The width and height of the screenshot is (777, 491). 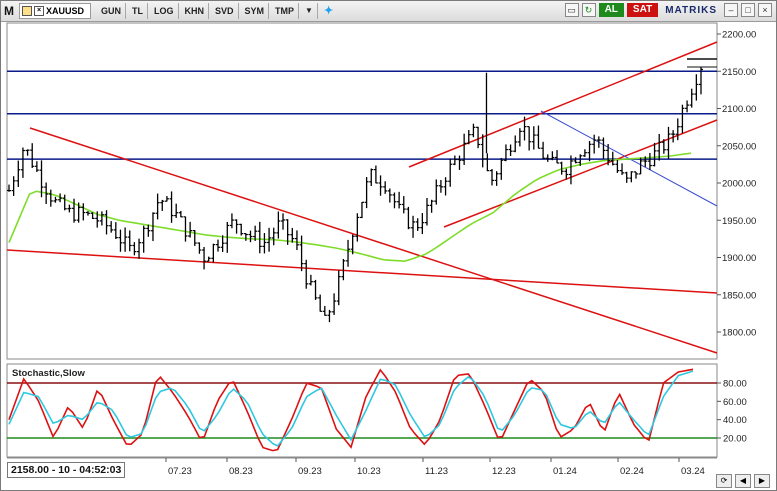 What do you see at coordinates (724, 481) in the screenshot?
I see `sync-icon: ⟳` at bounding box center [724, 481].